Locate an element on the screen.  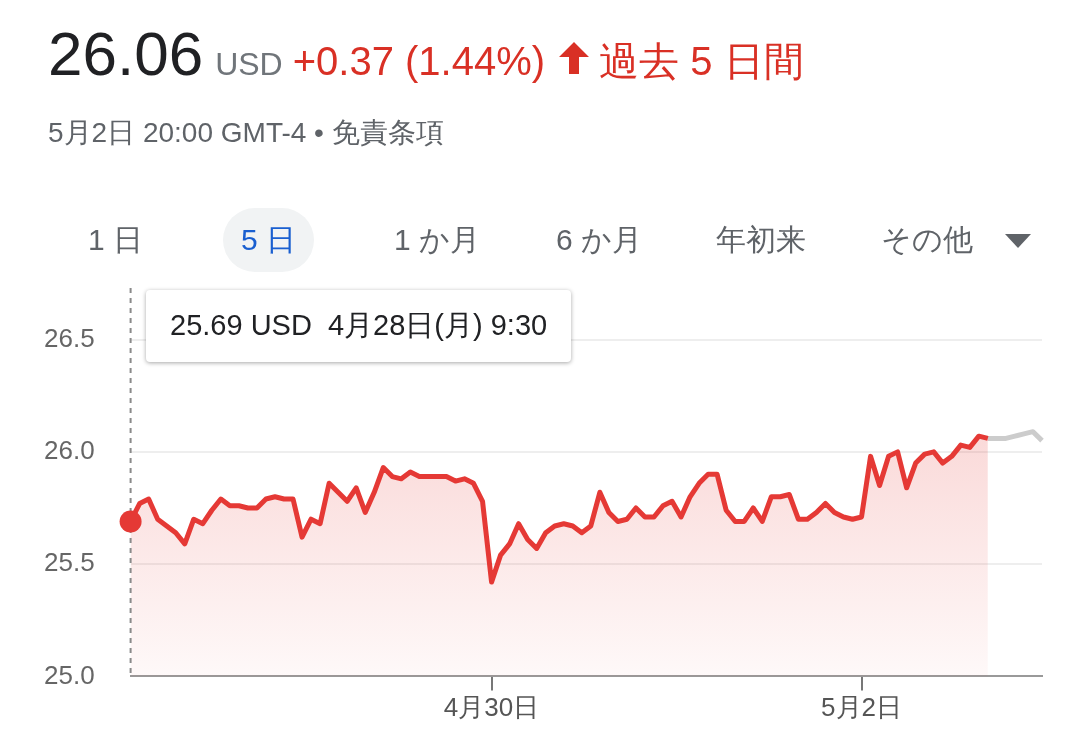
x-tick-label: 4月30日 is located at coordinates (491, 707).